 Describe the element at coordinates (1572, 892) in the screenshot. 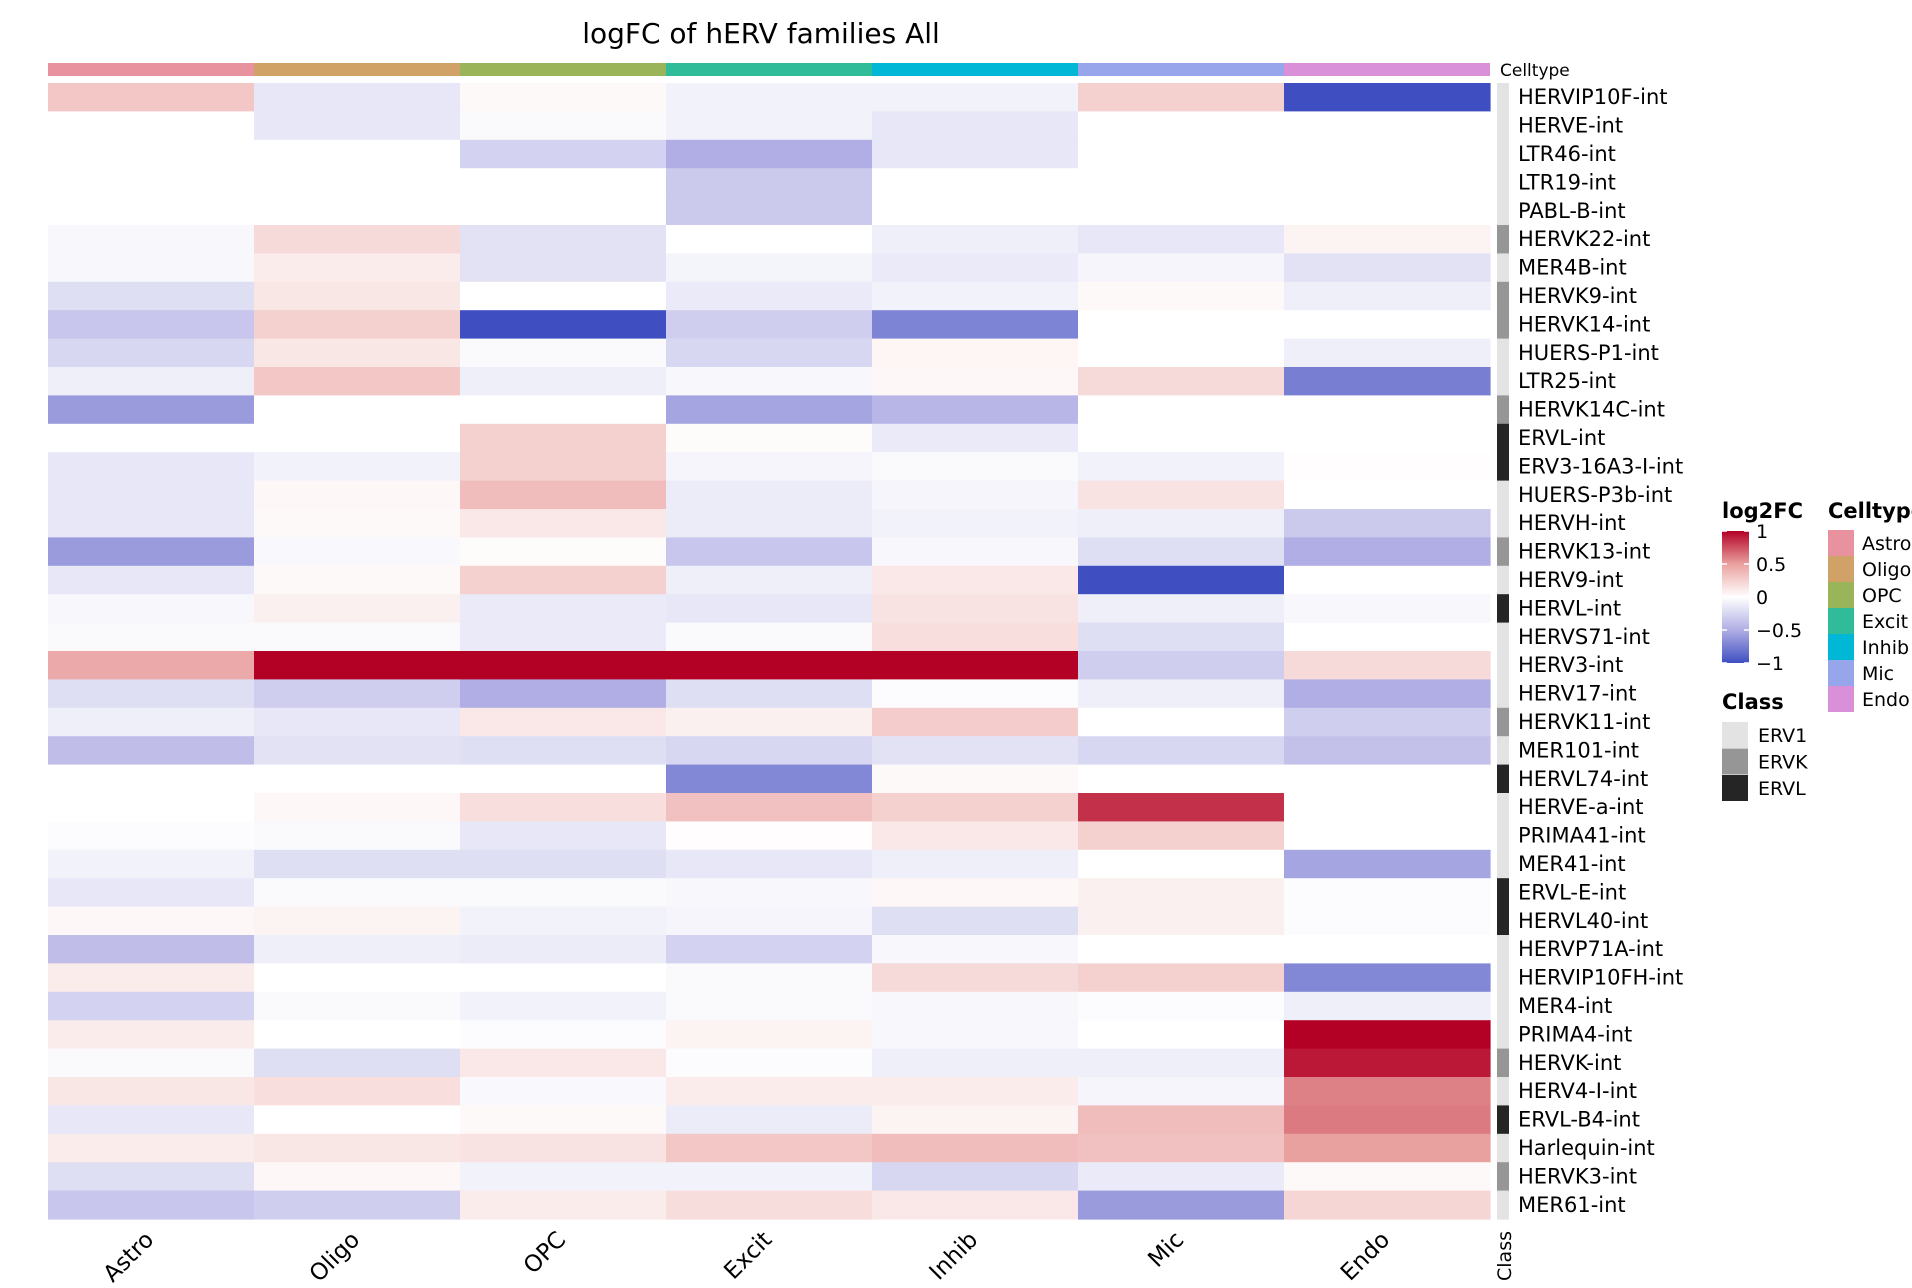

I see `row-label: ERVL-E-int` at that location.